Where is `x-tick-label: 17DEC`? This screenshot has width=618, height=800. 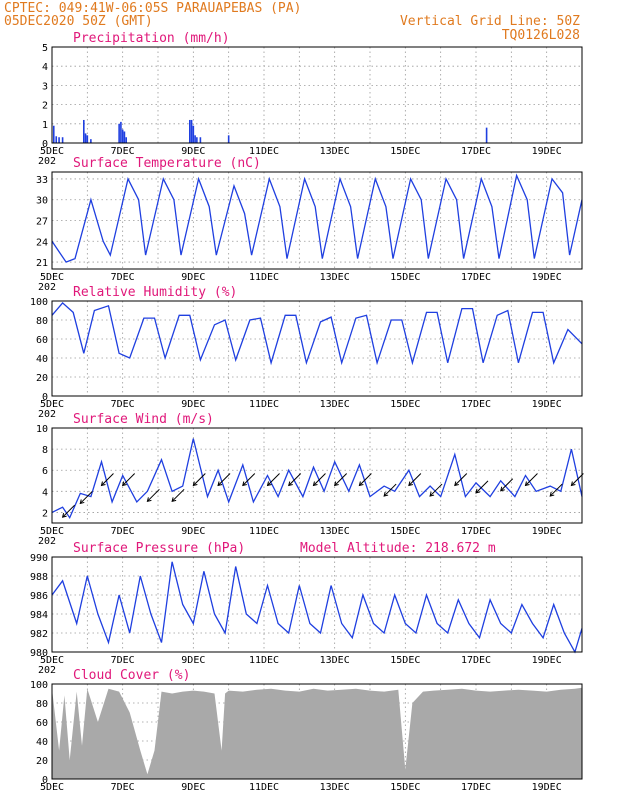
x-tick-label: 17DEC is located at coordinates (476, 404).